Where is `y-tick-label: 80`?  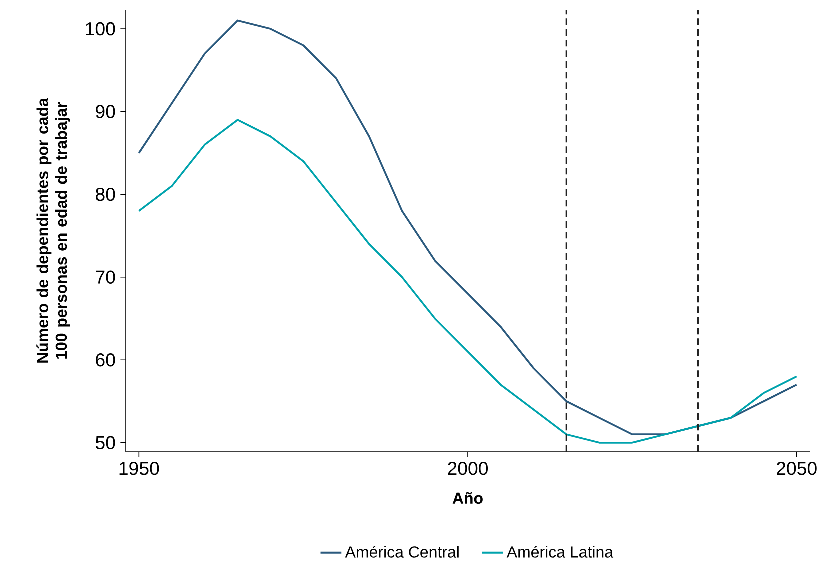
y-tick-label: 80 is located at coordinates (106, 195).